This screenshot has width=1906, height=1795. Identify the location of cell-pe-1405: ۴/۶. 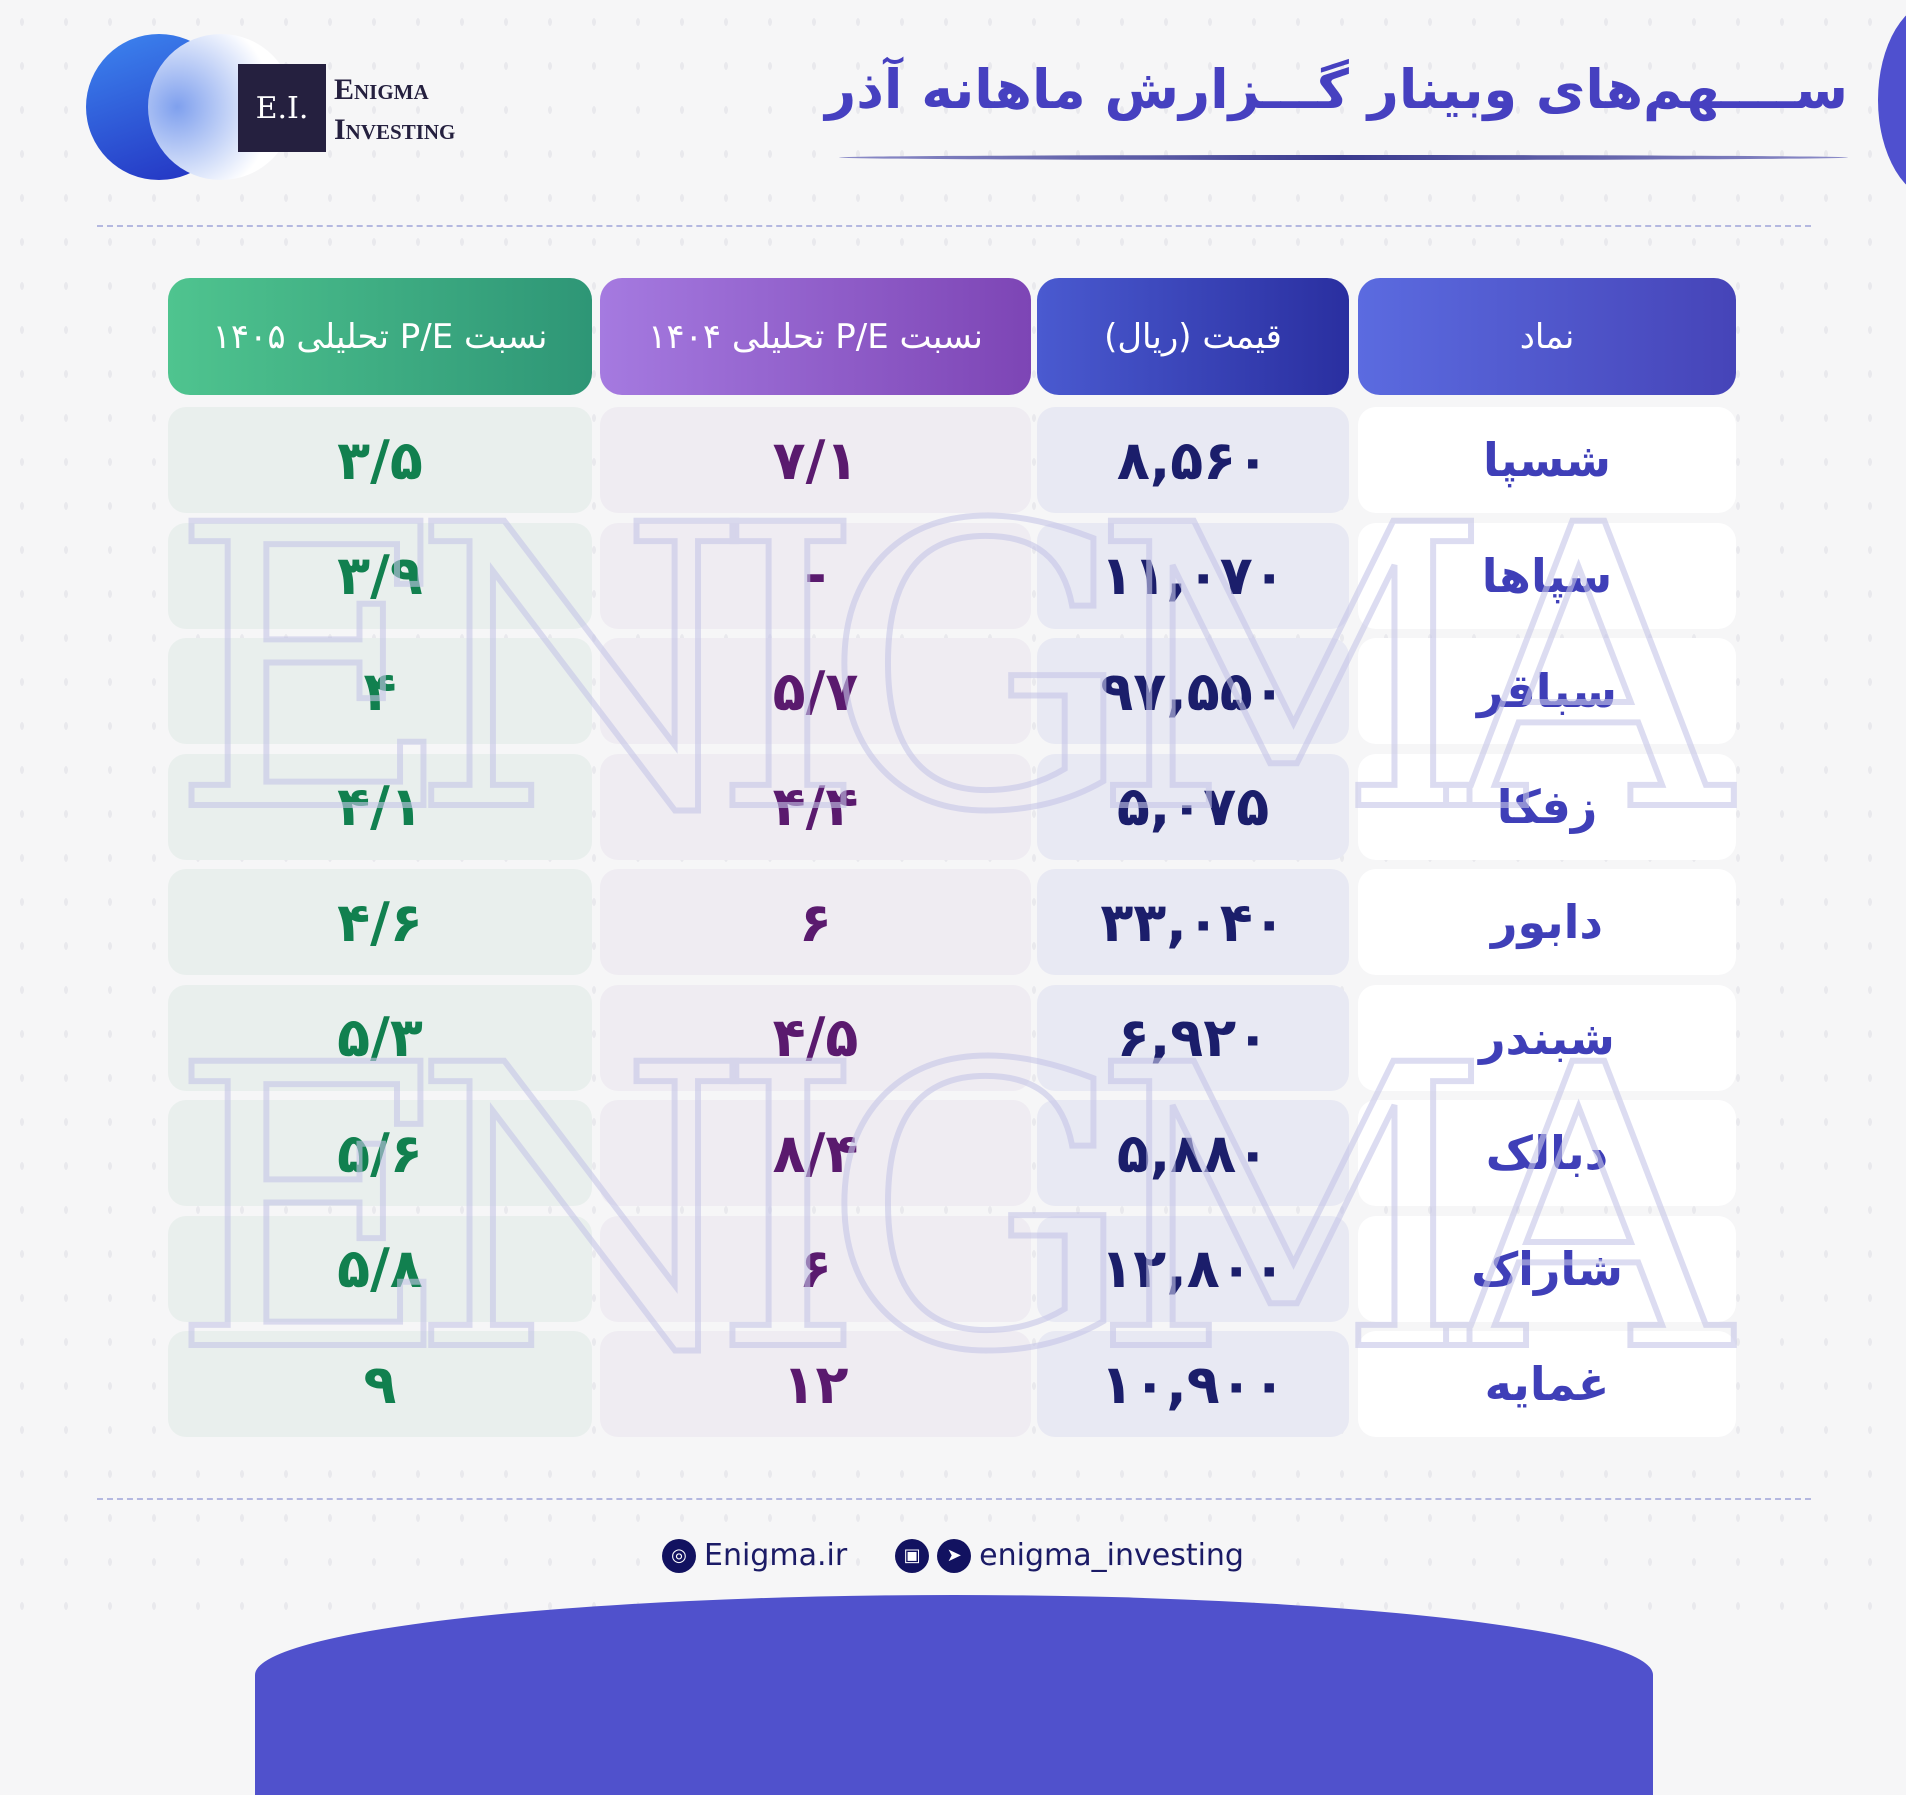
(380, 922).